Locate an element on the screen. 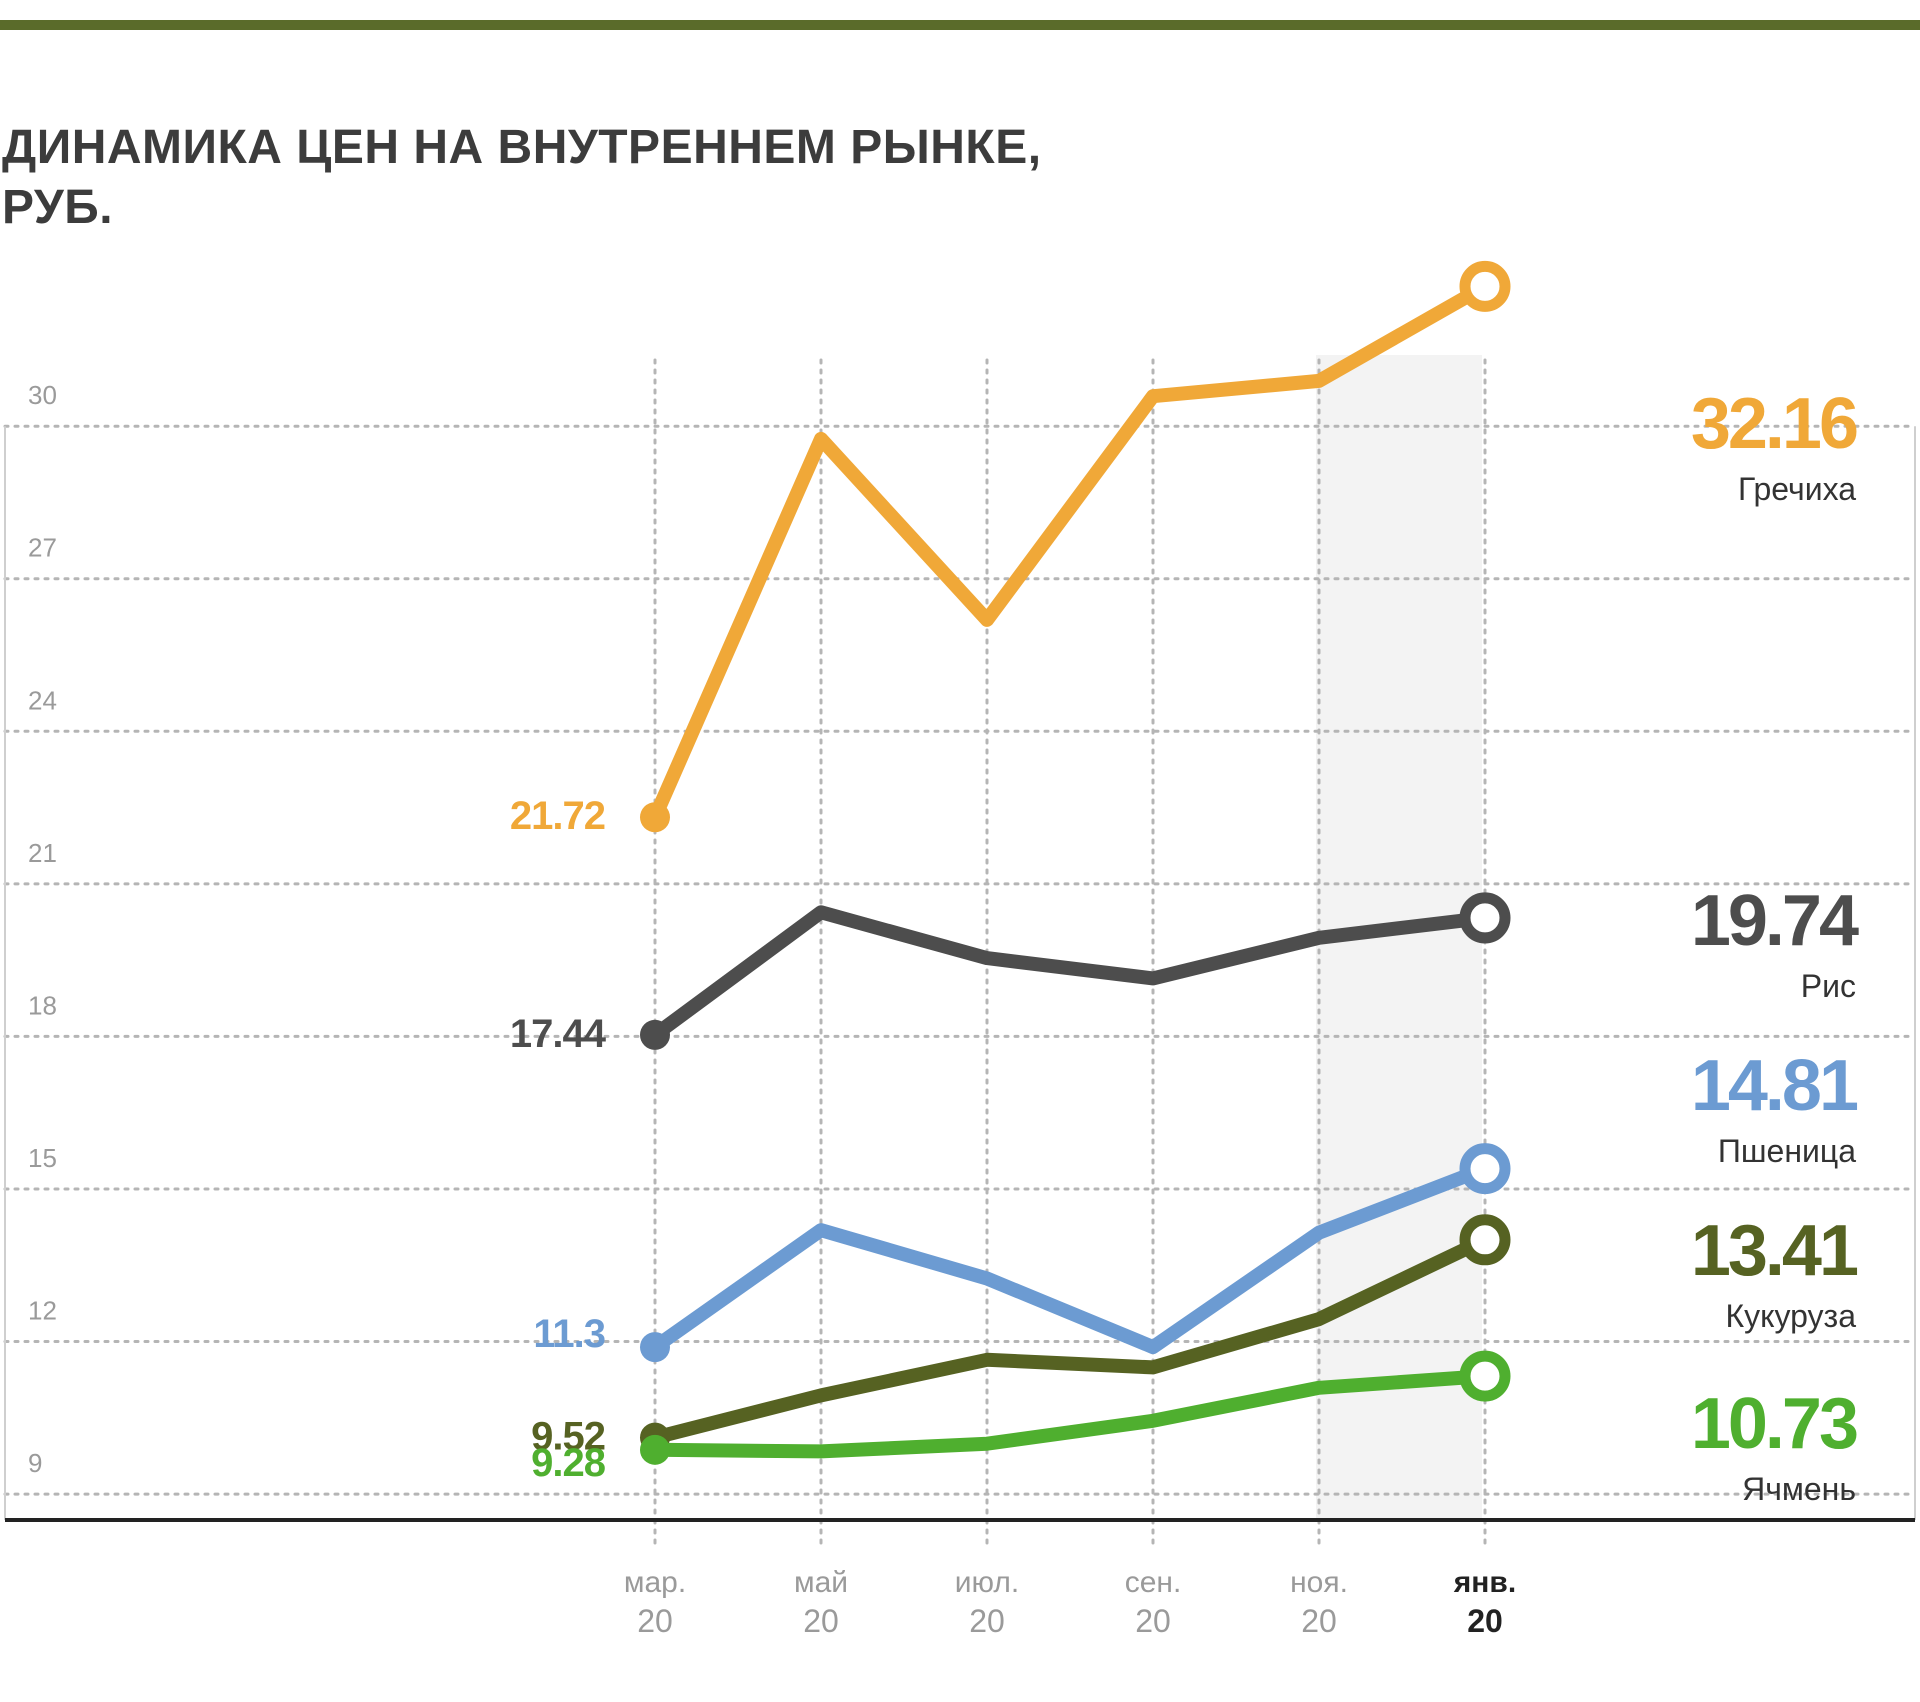 This screenshot has height=1702, width=1920. x-tick-month-0: мар. is located at coordinates (655, 1582).